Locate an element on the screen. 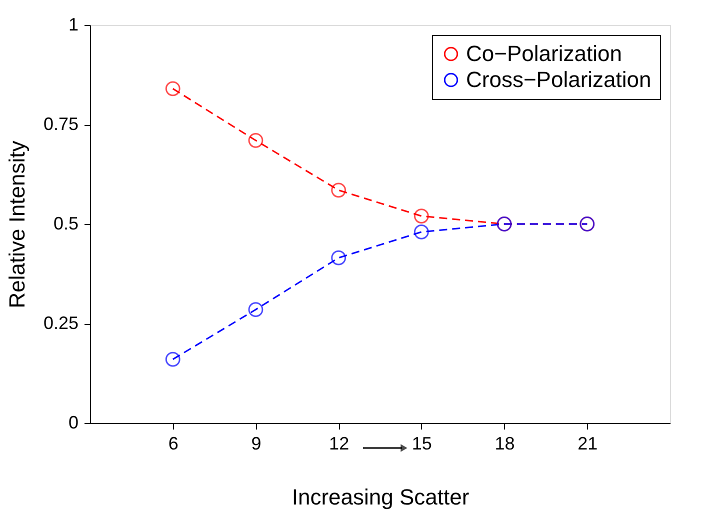 This screenshot has width=703, height=522. y-tick-label: 0.5 is located at coordinates (65, 224).